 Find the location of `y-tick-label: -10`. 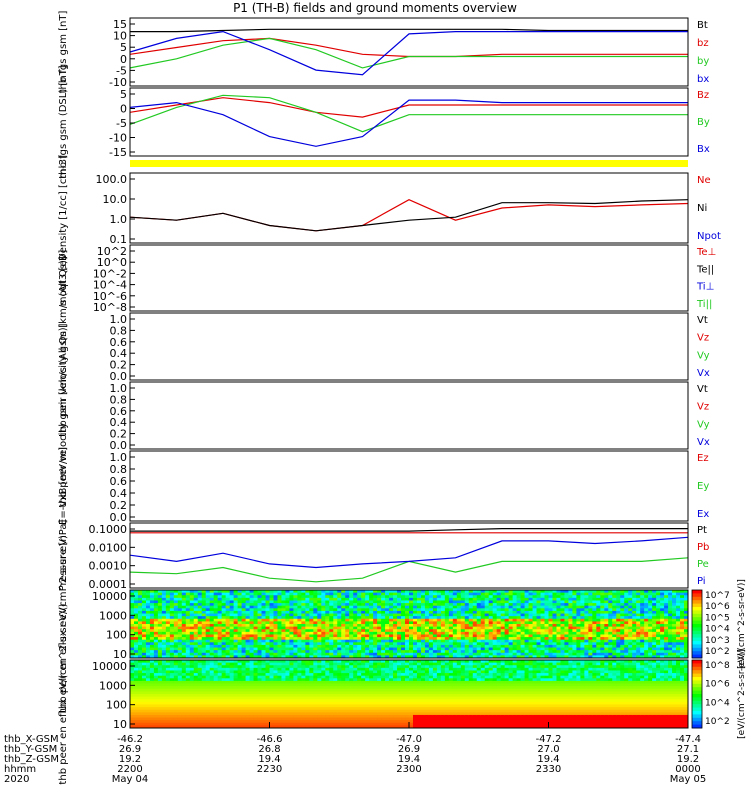

y-tick-label: -10 is located at coordinates (118, 138).